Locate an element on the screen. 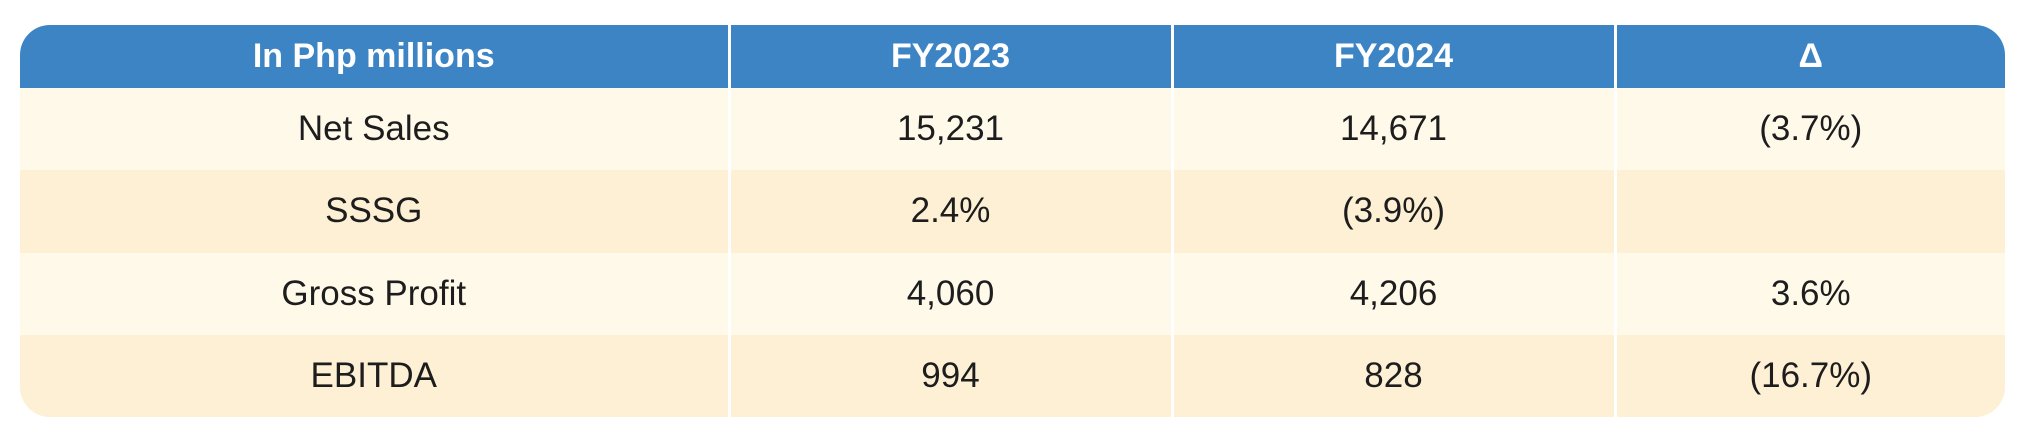  fy2024-value: 4,206 is located at coordinates (1392, 293).